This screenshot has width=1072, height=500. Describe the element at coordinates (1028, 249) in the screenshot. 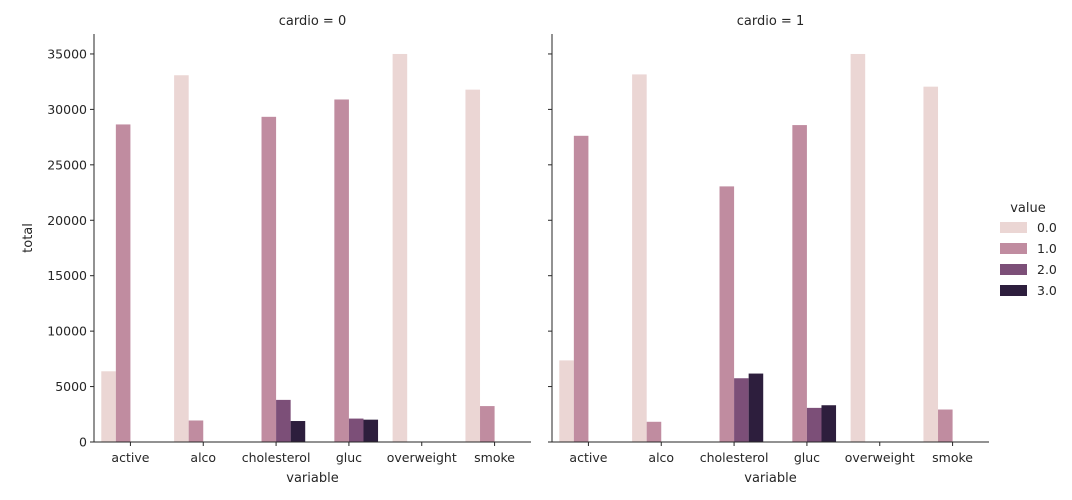

I see `legend: value 0.0 1.0 2.0 3.0` at that location.